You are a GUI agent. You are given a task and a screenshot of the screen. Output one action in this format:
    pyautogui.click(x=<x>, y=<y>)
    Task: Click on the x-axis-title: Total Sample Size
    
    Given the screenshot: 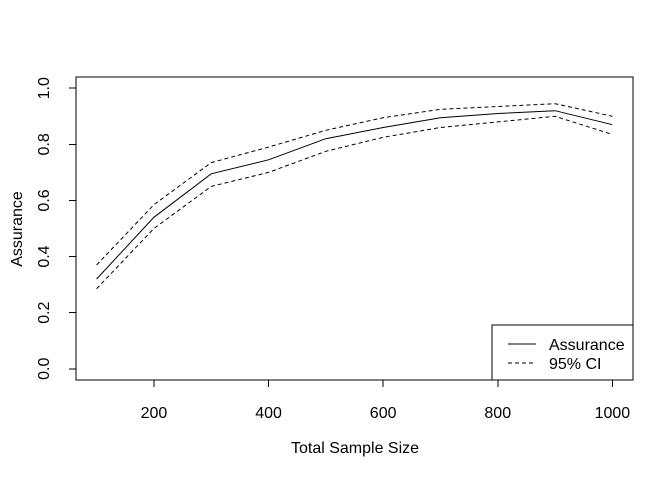 What is the action you would take?
    pyautogui.click(x=355, y=448)
    